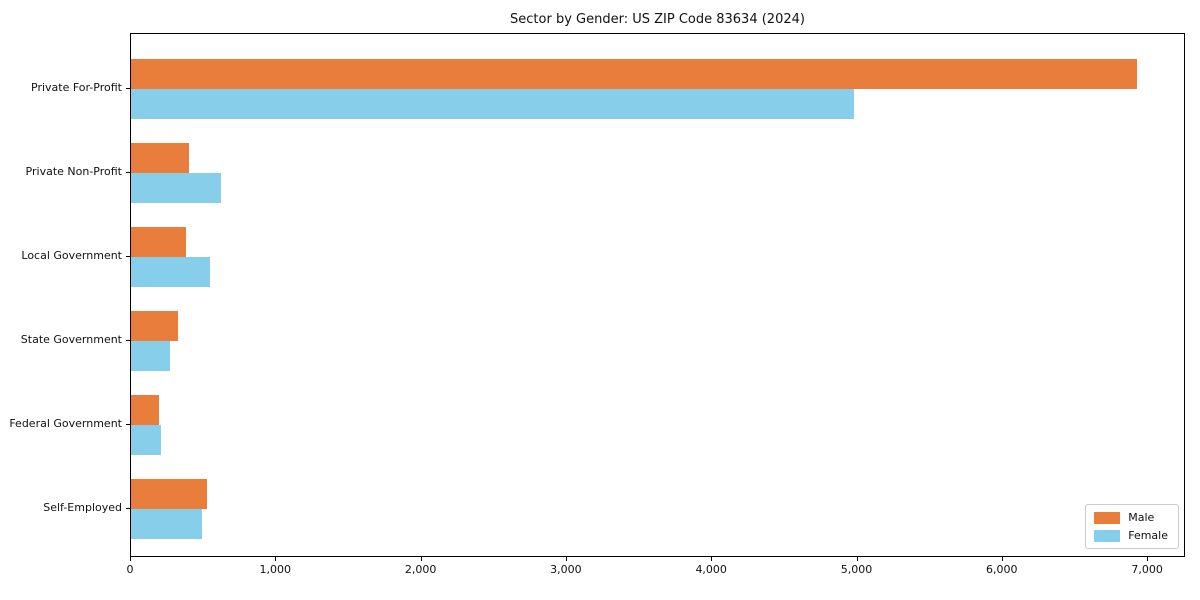 Image resolution: width=1200 pixels, height=600 pixels. I want to click on bar-male-federal-government, so click(145, 410).